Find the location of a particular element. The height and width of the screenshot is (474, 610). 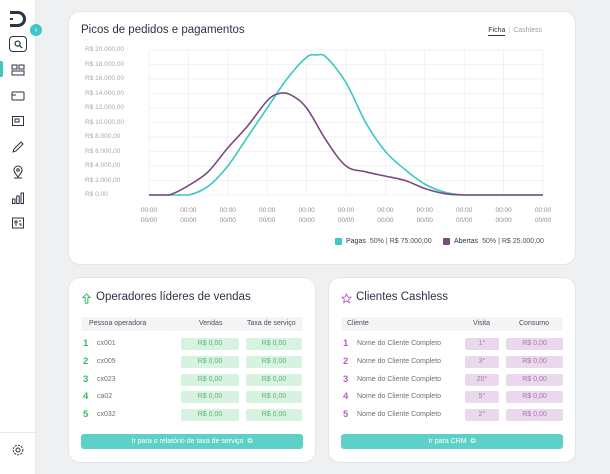

sidebar-item-reports is located at coordinates (18, 198).